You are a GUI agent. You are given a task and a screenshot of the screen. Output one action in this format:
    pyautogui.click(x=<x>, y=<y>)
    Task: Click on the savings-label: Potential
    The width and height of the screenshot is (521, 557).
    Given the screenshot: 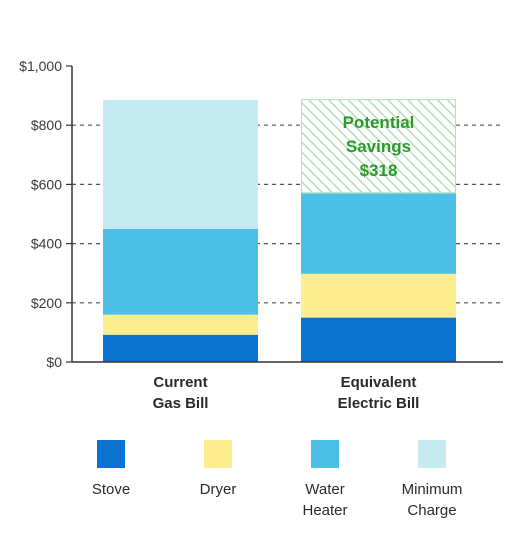 What is the action you would take?
    pyautogui.click(x=379, y=122)
    